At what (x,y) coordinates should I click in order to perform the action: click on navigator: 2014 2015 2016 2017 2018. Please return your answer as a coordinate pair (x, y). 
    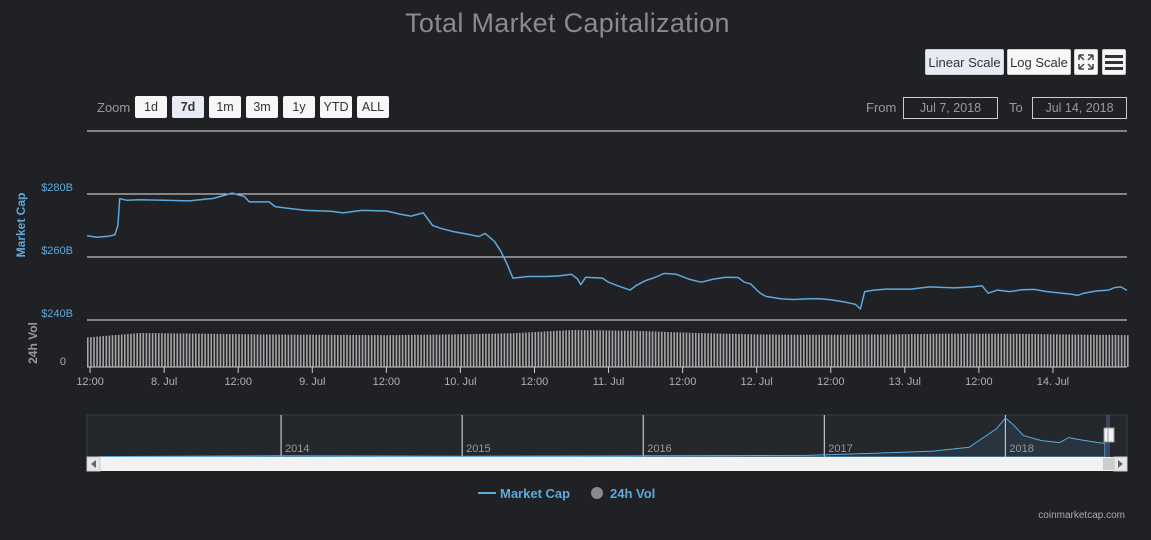
    Looking at the image, I should click on (607, 436).